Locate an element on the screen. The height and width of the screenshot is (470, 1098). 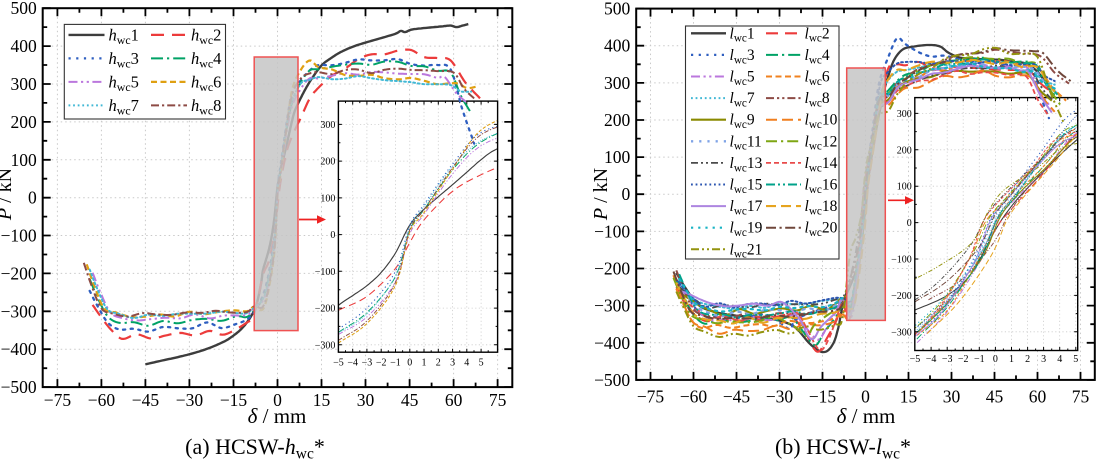
svg-text: hwc4 is located at coordinates (206, 60).